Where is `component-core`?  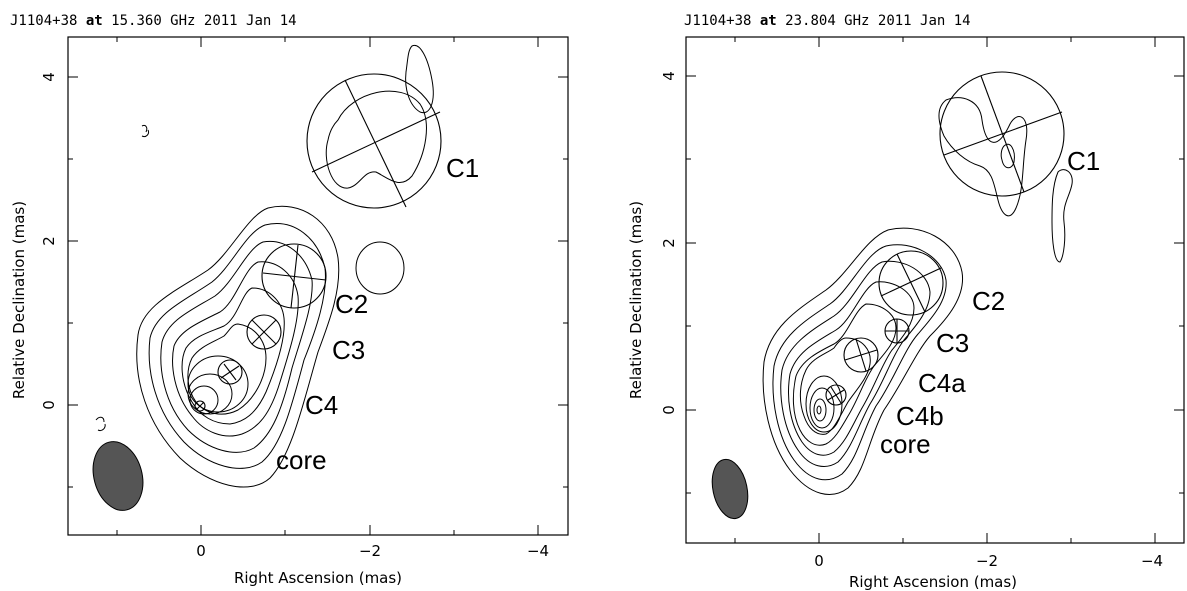
component-core is located at coordinates (200, 406).